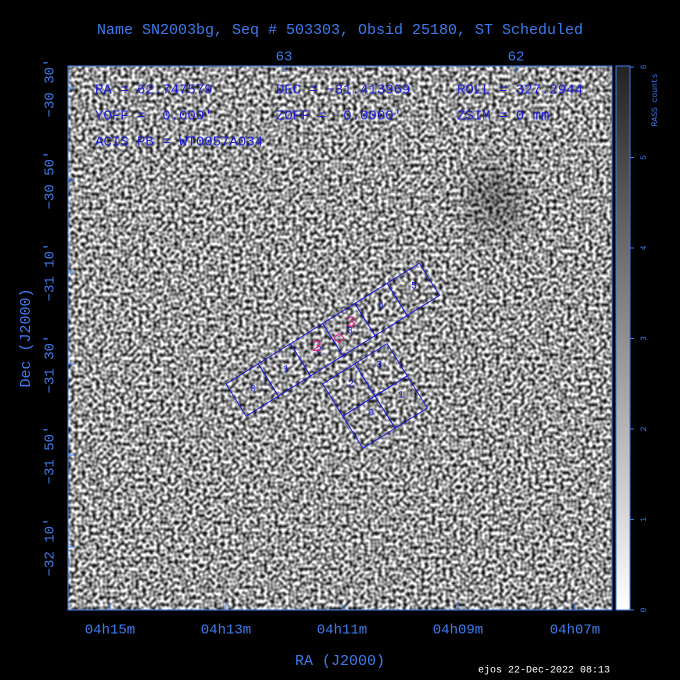  Describe the element at coordinates (351, 323) in the screenshot. I see `aimpoint-label: 3` at that location.